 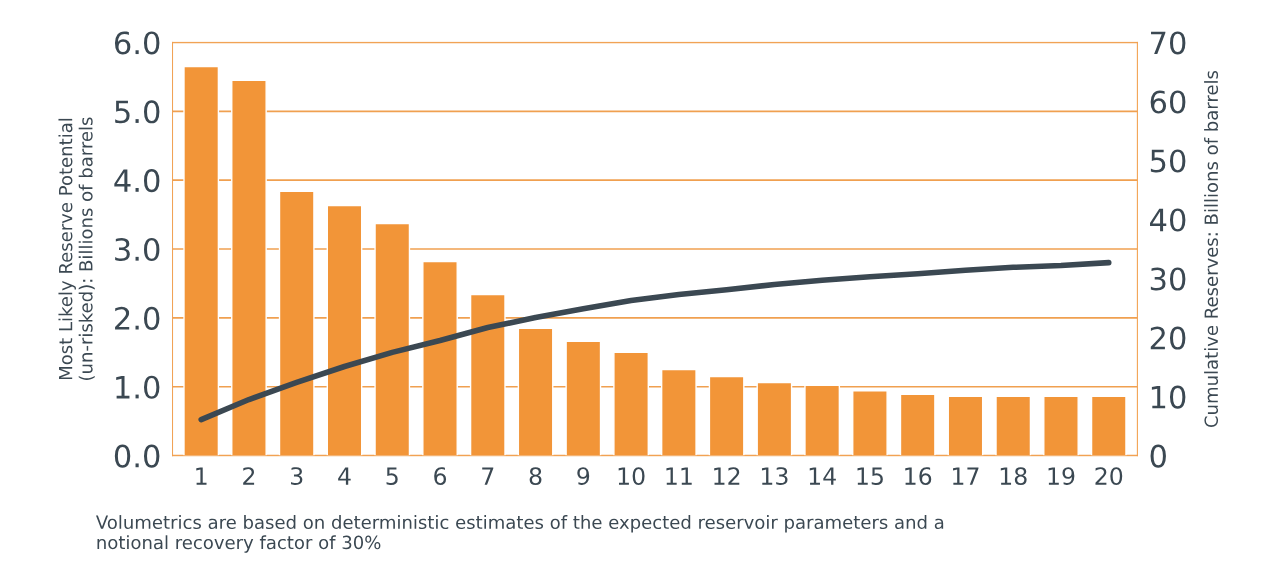 What do you see at coordinates (297, 476) in the screenshot?
I see `x-tick-label: 3` at bounding box center [297, 476].